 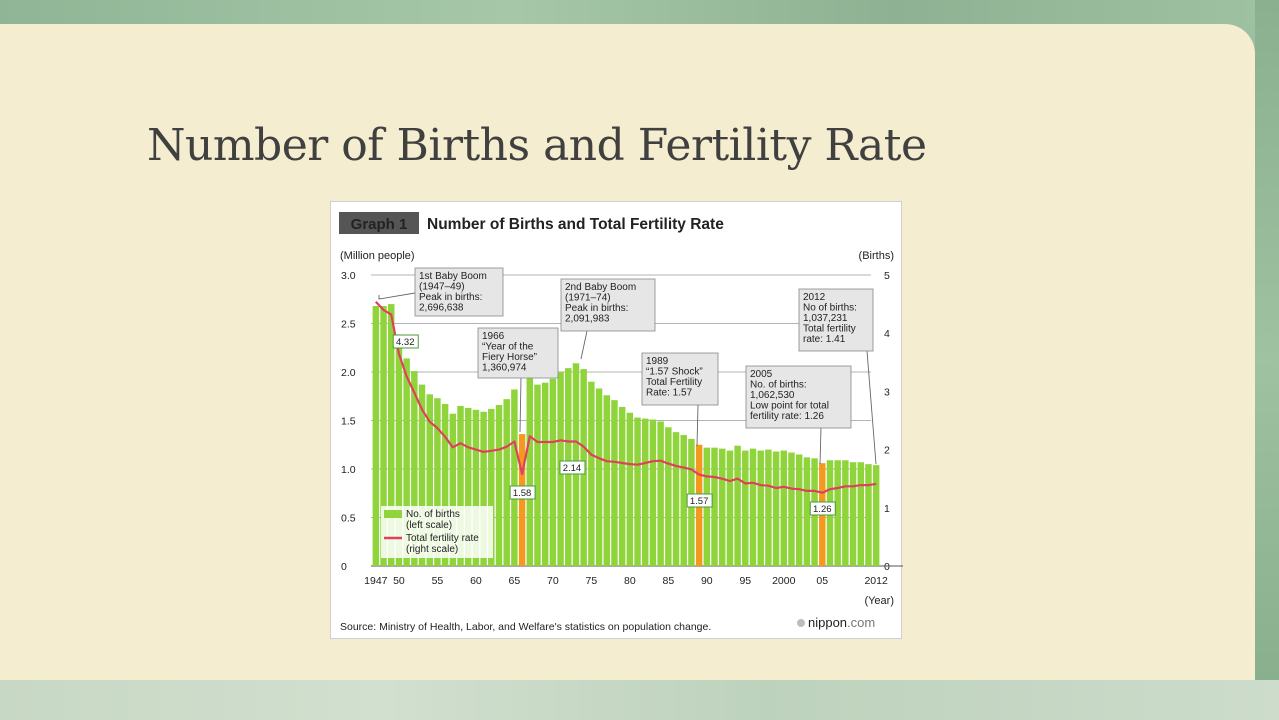 I want to click on graph-badge-label: Graph 1, so click(x=379, y=224).